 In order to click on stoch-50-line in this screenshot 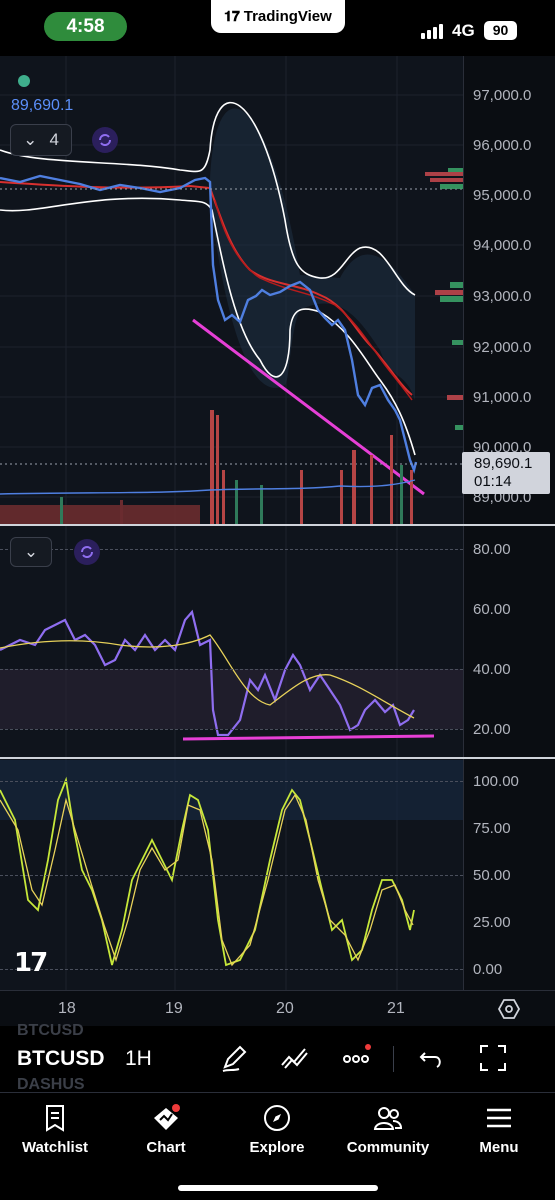, I will do `click(231, 875)`.